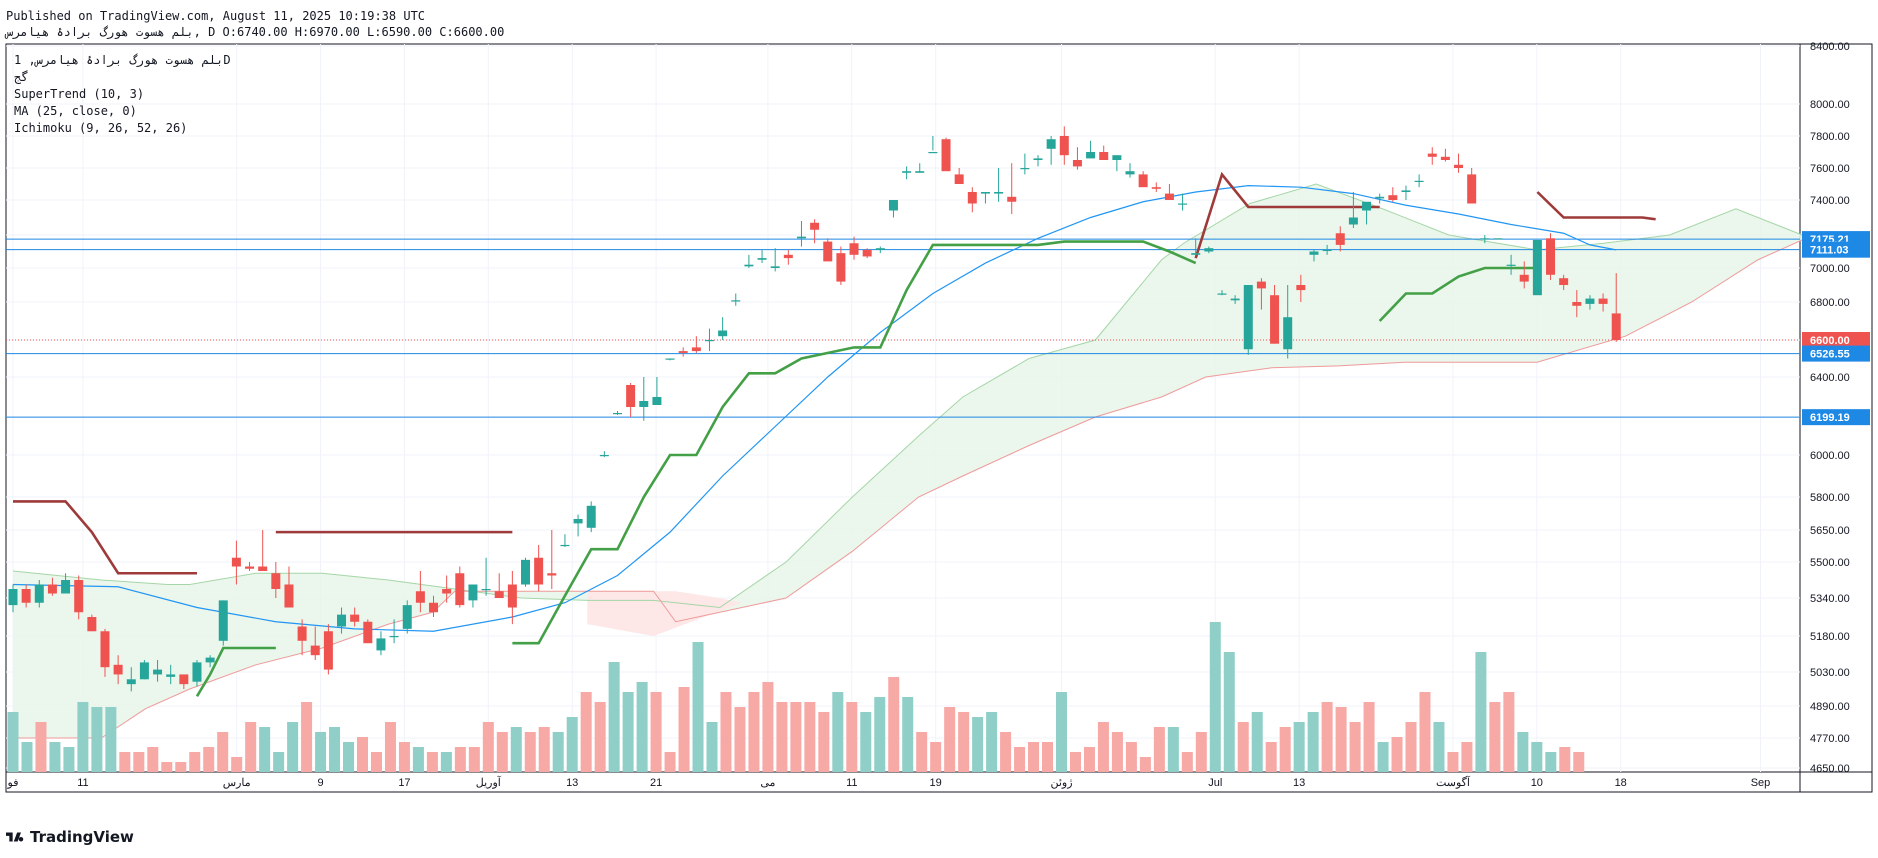  What do you see at coordinates (1453, 782) in the screenshot?
I see `x-tick-label: آگوست` at bounding box center [1453, 782].